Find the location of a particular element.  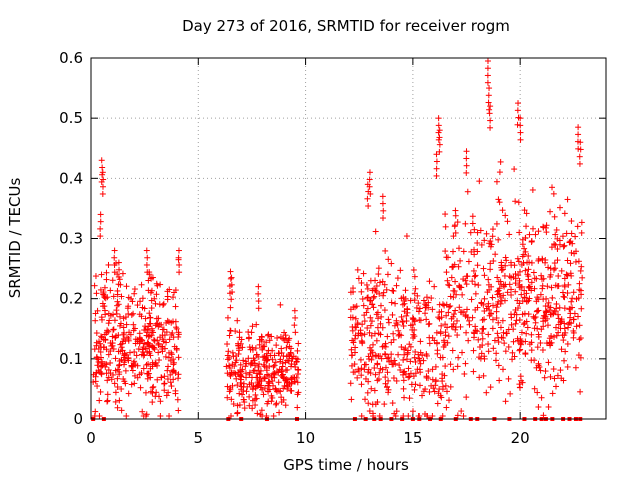

y-tick-label: 0.2 is located at coordinates (71, 299).